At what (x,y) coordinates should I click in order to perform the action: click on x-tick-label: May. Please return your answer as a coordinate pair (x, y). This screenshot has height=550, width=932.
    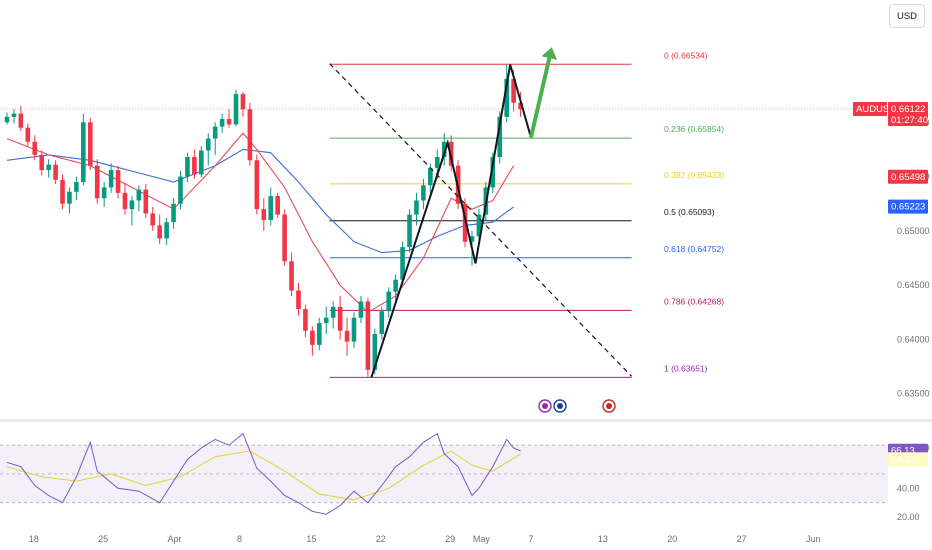
    Looking at the image, I should click on (482, 539).